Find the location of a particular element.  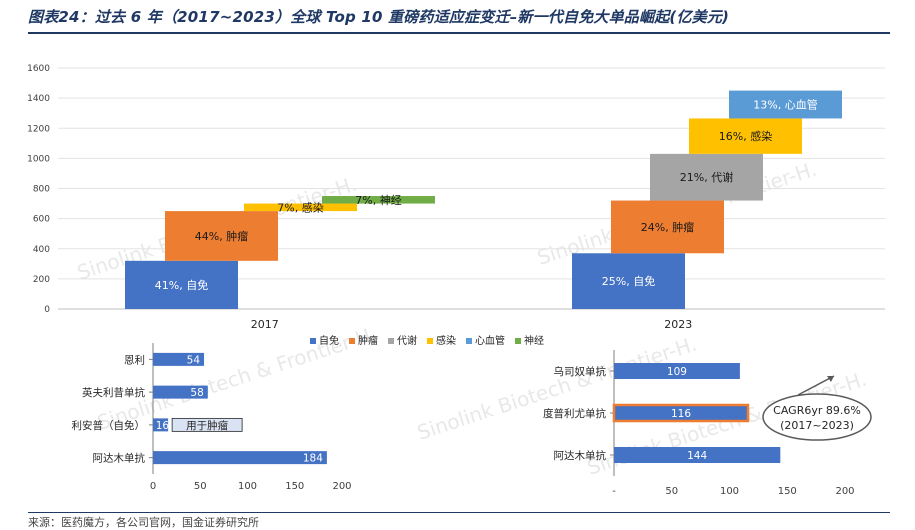

bar-row-1: 英夫利昔单抗 58 is located at coordinates (145, 392).